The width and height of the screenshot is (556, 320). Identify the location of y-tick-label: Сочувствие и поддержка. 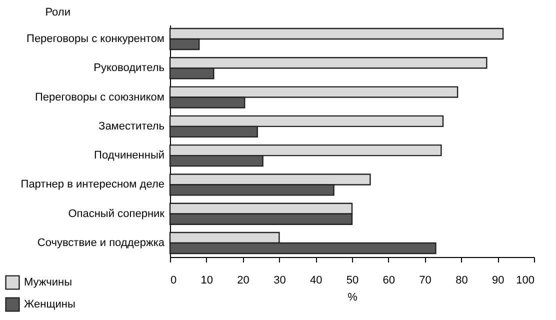
(101, 243).